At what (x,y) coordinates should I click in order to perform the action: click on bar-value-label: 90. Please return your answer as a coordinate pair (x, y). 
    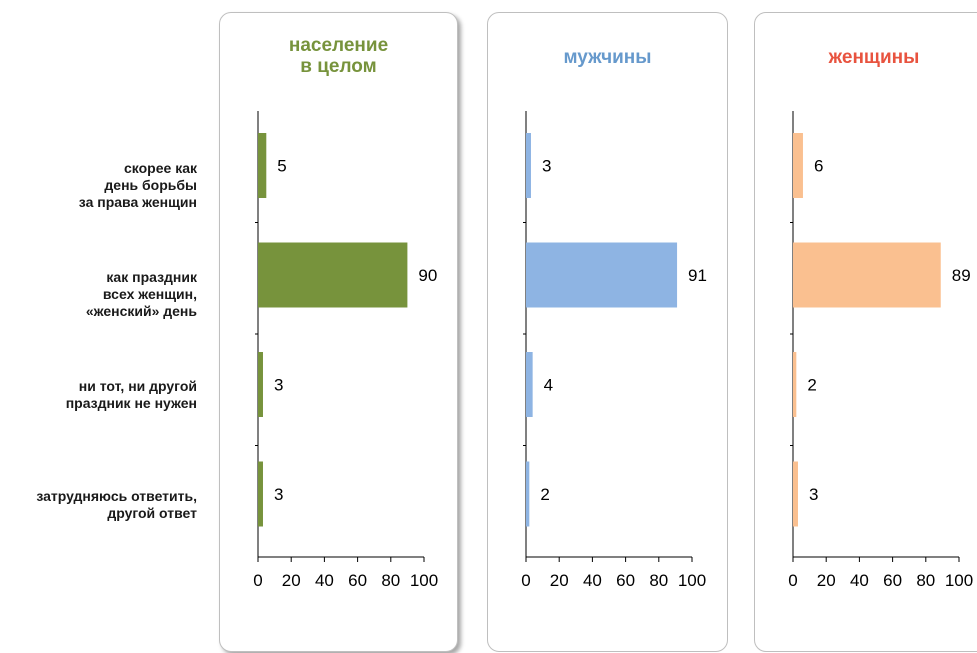
    Looking at the image, I should click on (427, 275).